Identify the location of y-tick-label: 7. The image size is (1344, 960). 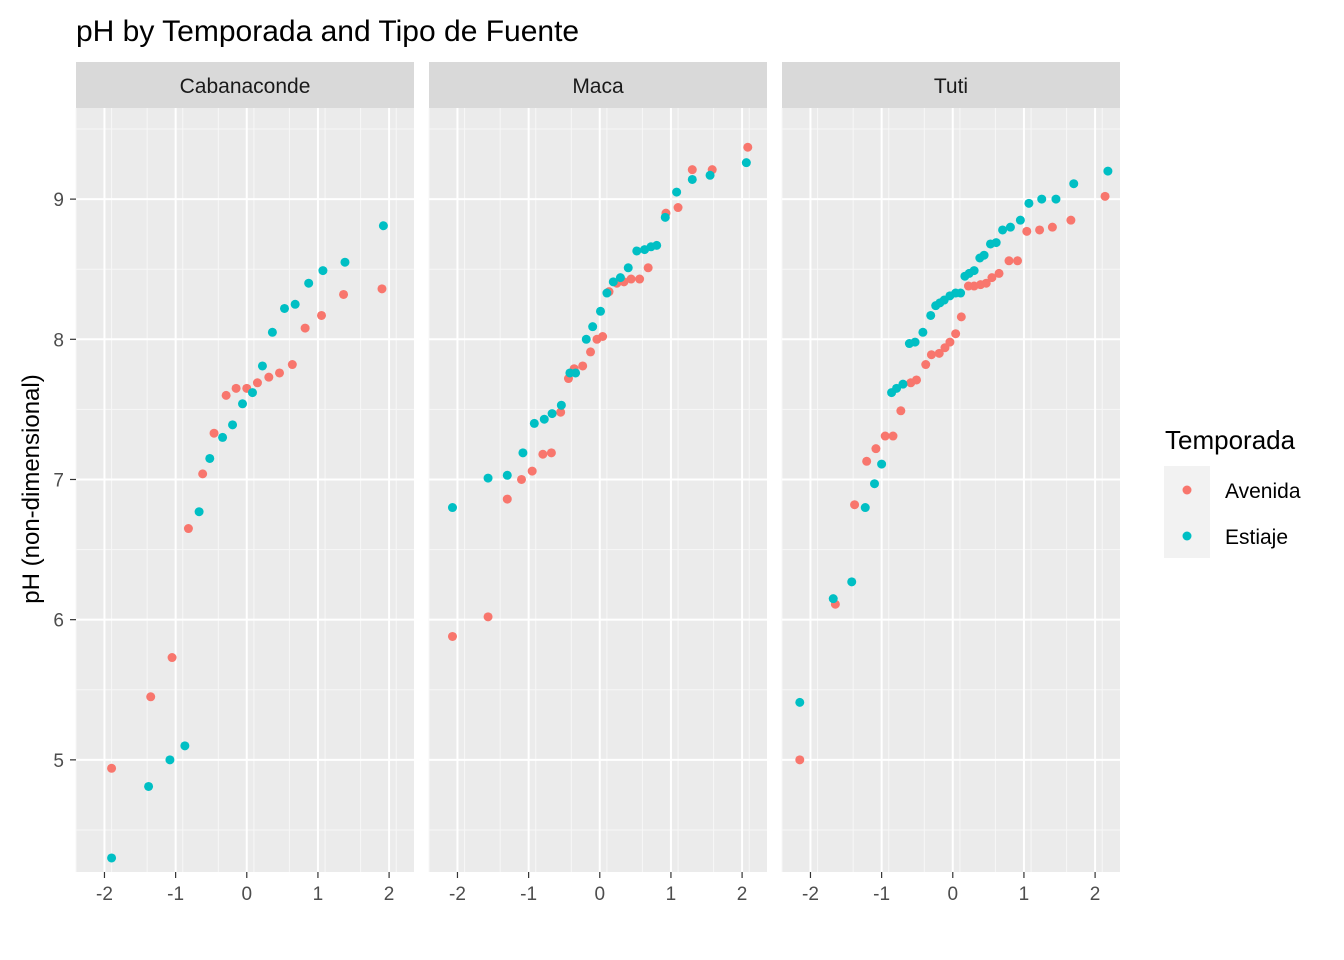
(58, 480).